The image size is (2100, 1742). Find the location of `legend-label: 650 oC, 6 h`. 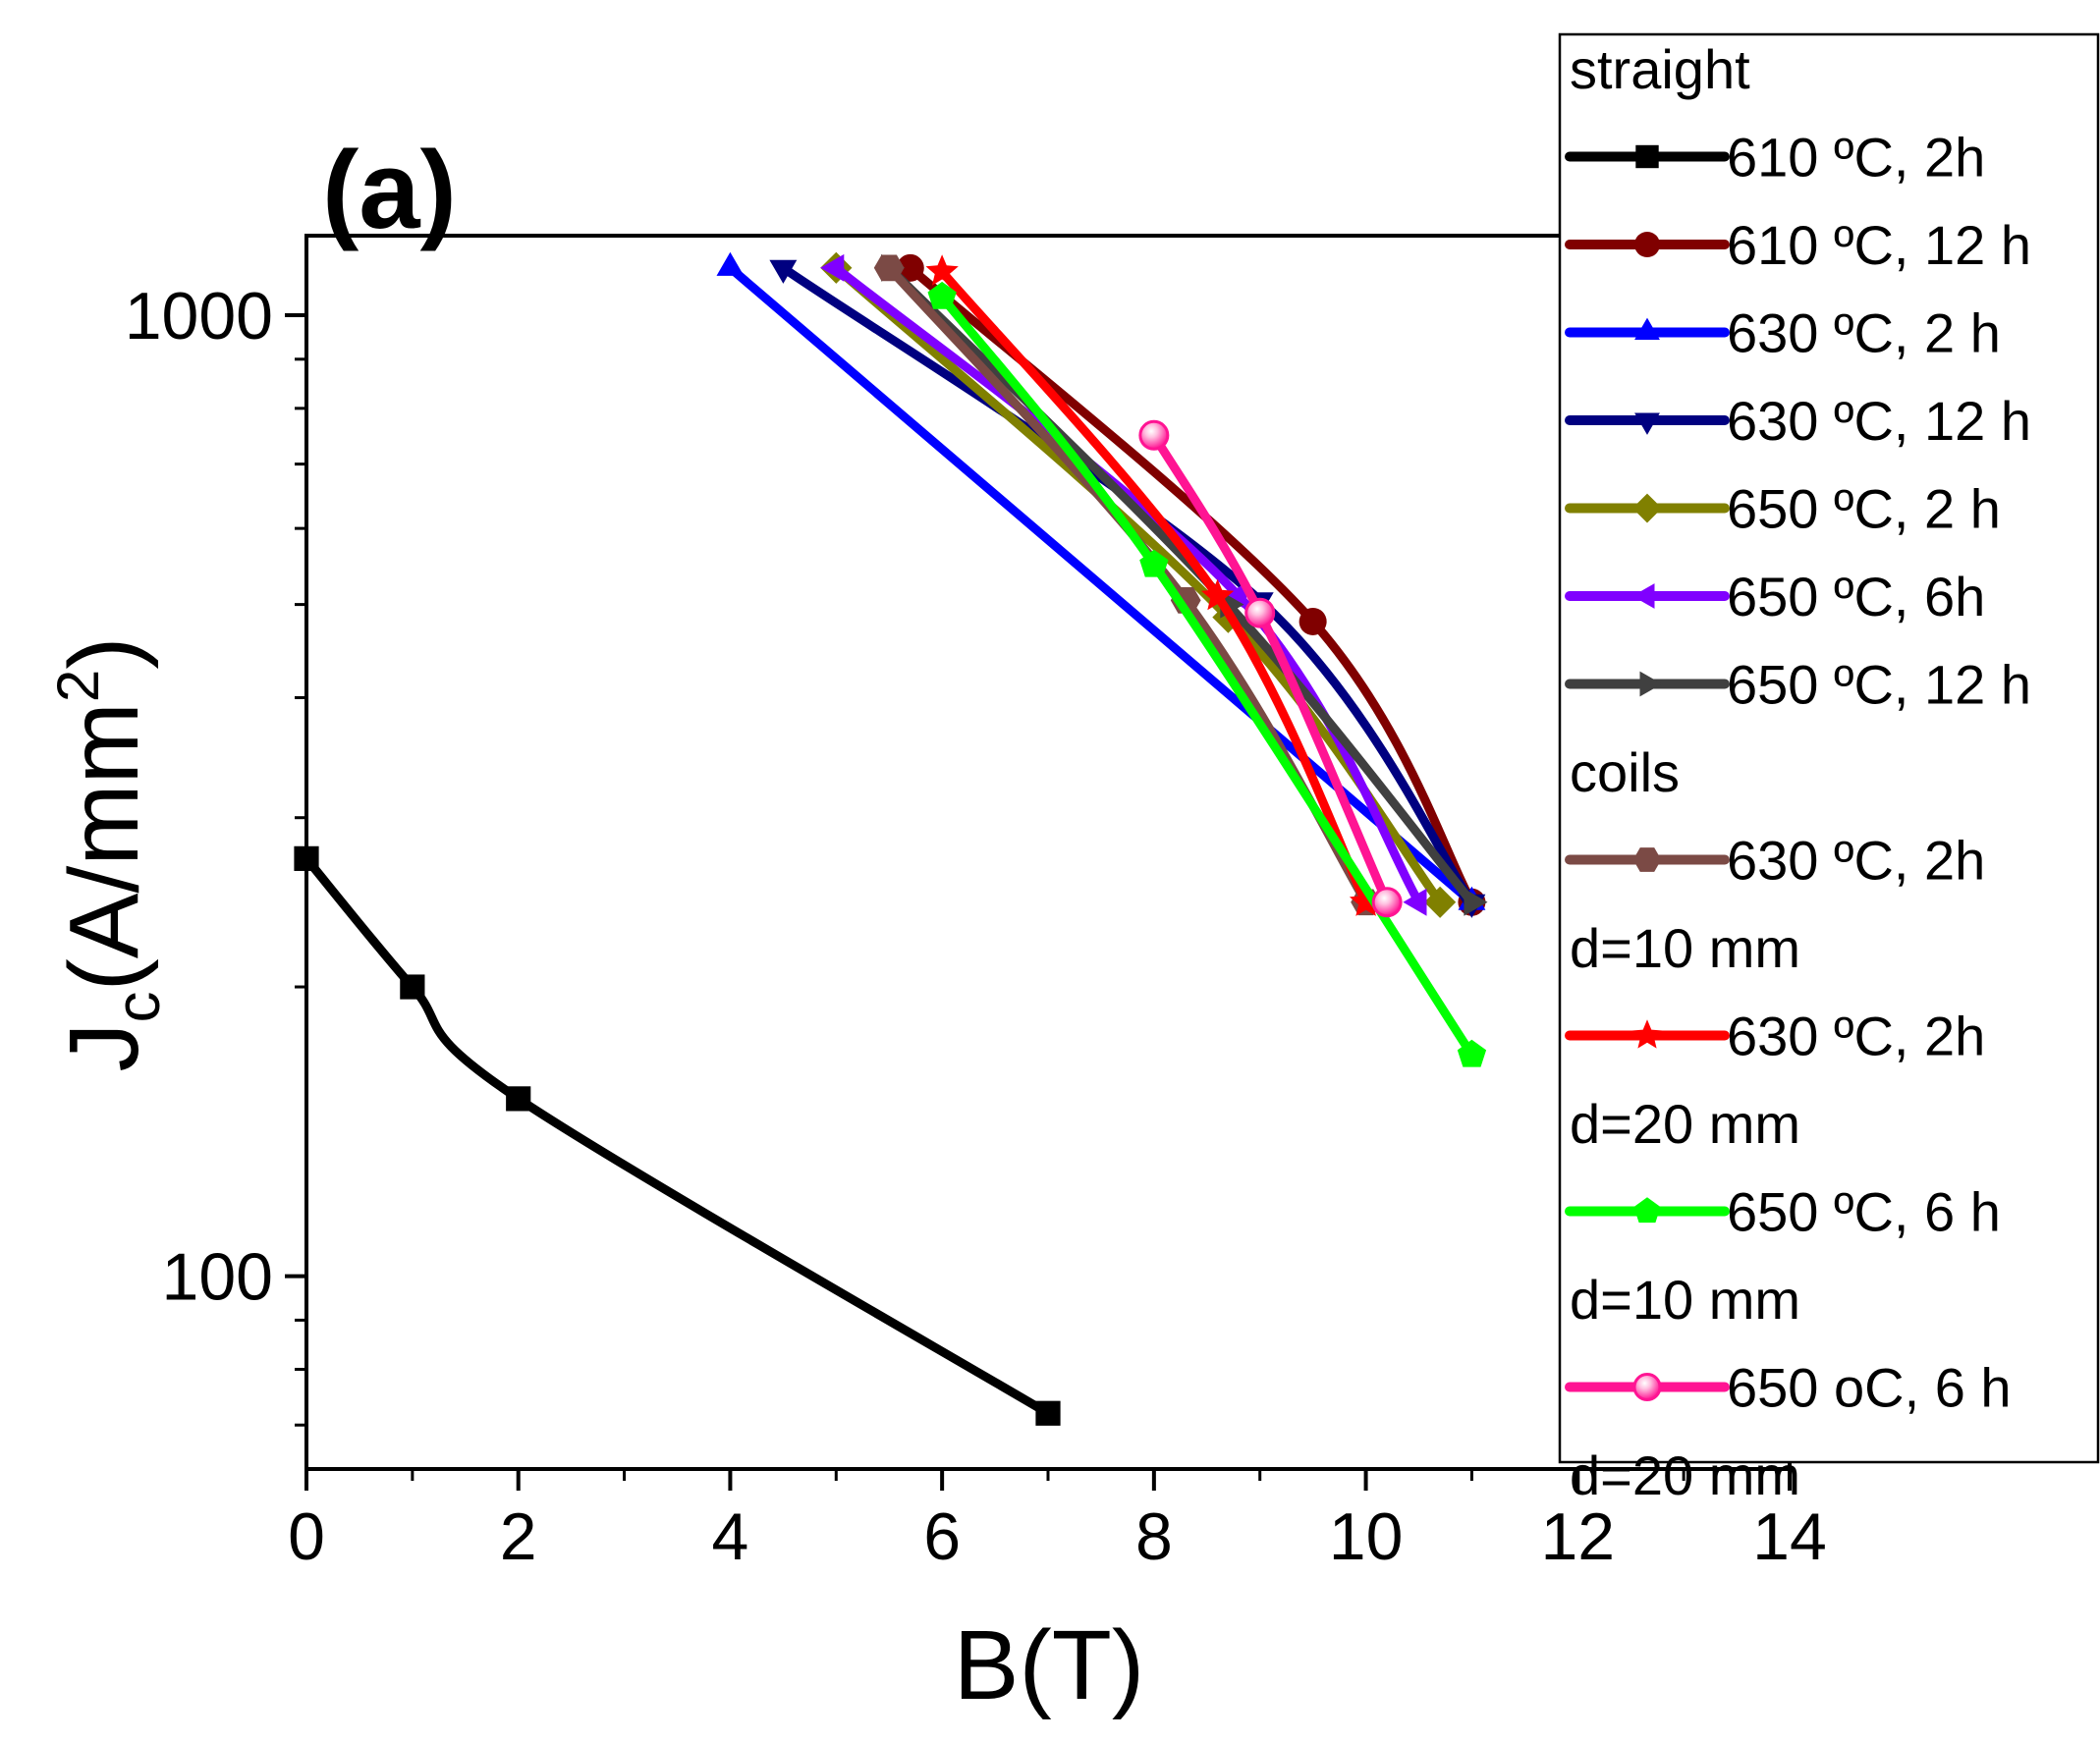

legend-label: 650 oC, 6 h is located at coordinates (1869, 1388).